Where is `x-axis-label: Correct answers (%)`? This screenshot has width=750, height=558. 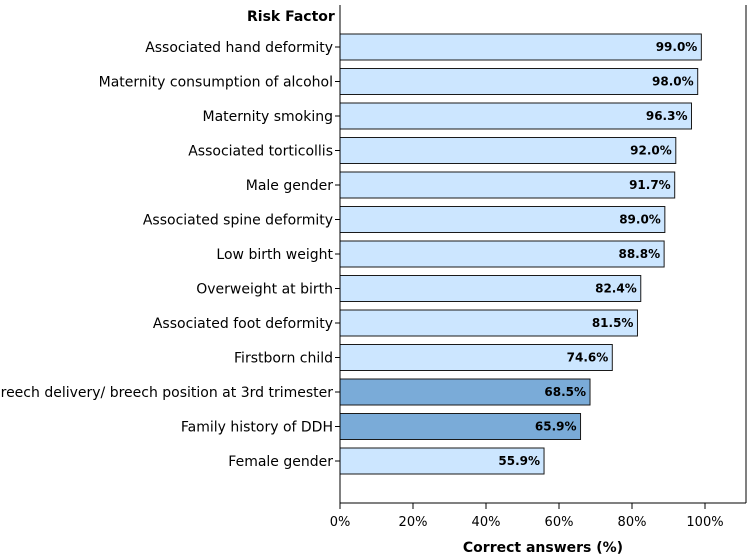 x-axis-label: Correct answers (%) is located at coordinates (543, 548).